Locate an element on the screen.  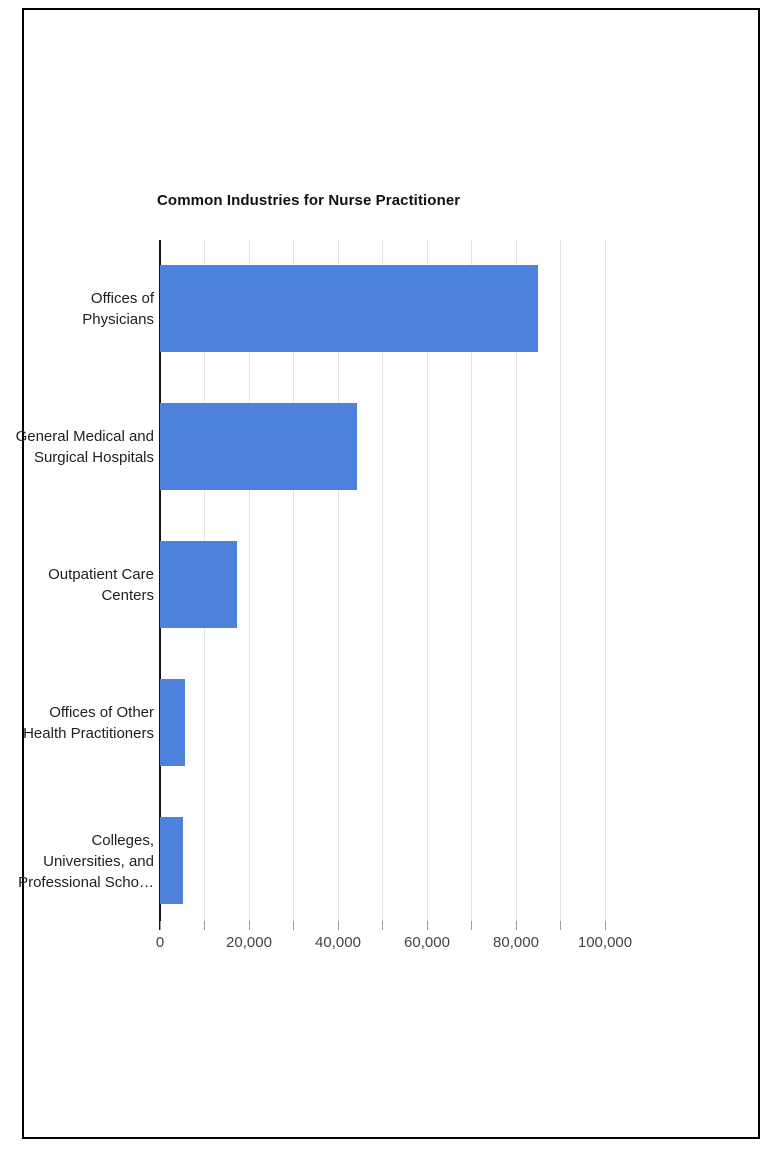
x-axis-tick-label: 100,000 is located at coordinates (605, 942).